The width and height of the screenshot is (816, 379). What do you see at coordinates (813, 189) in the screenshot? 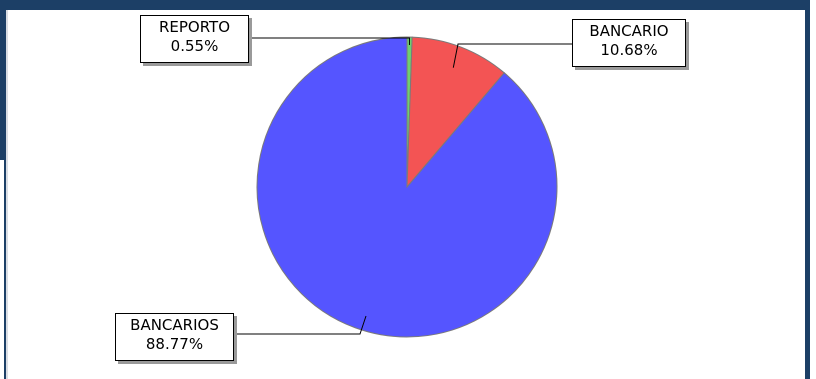
I see `right-edge` at bounding box center [813, 189].